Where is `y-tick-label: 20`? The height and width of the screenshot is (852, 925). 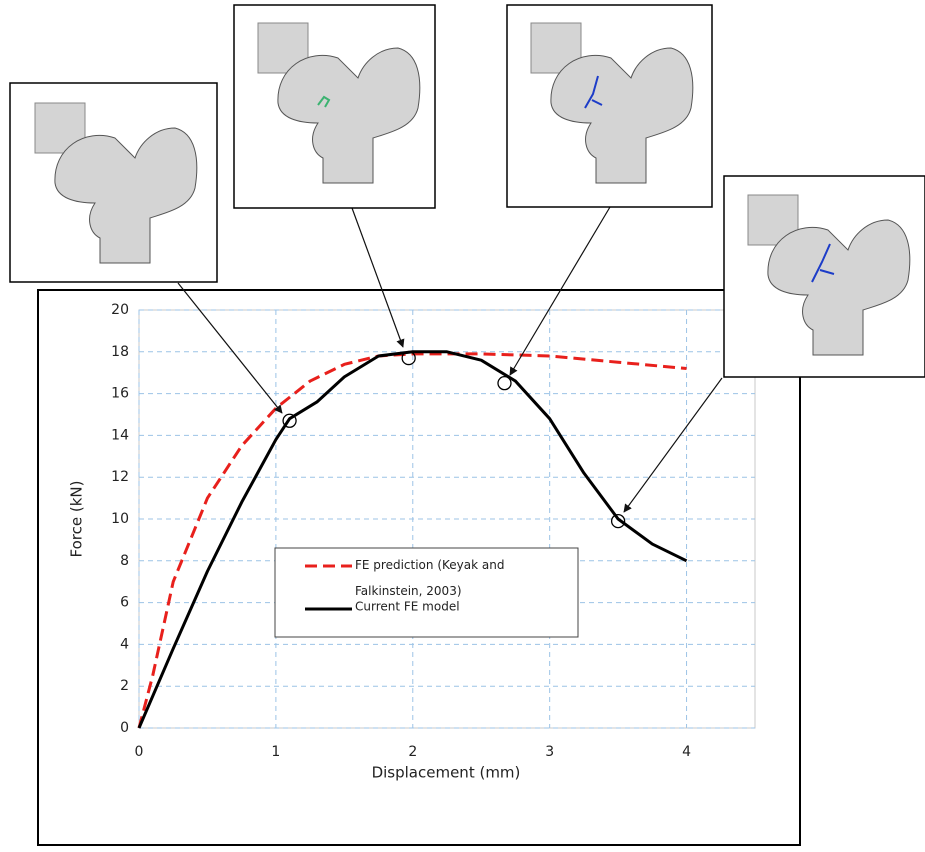
y-tick-label: 20 is located at coordinates (120, 310).